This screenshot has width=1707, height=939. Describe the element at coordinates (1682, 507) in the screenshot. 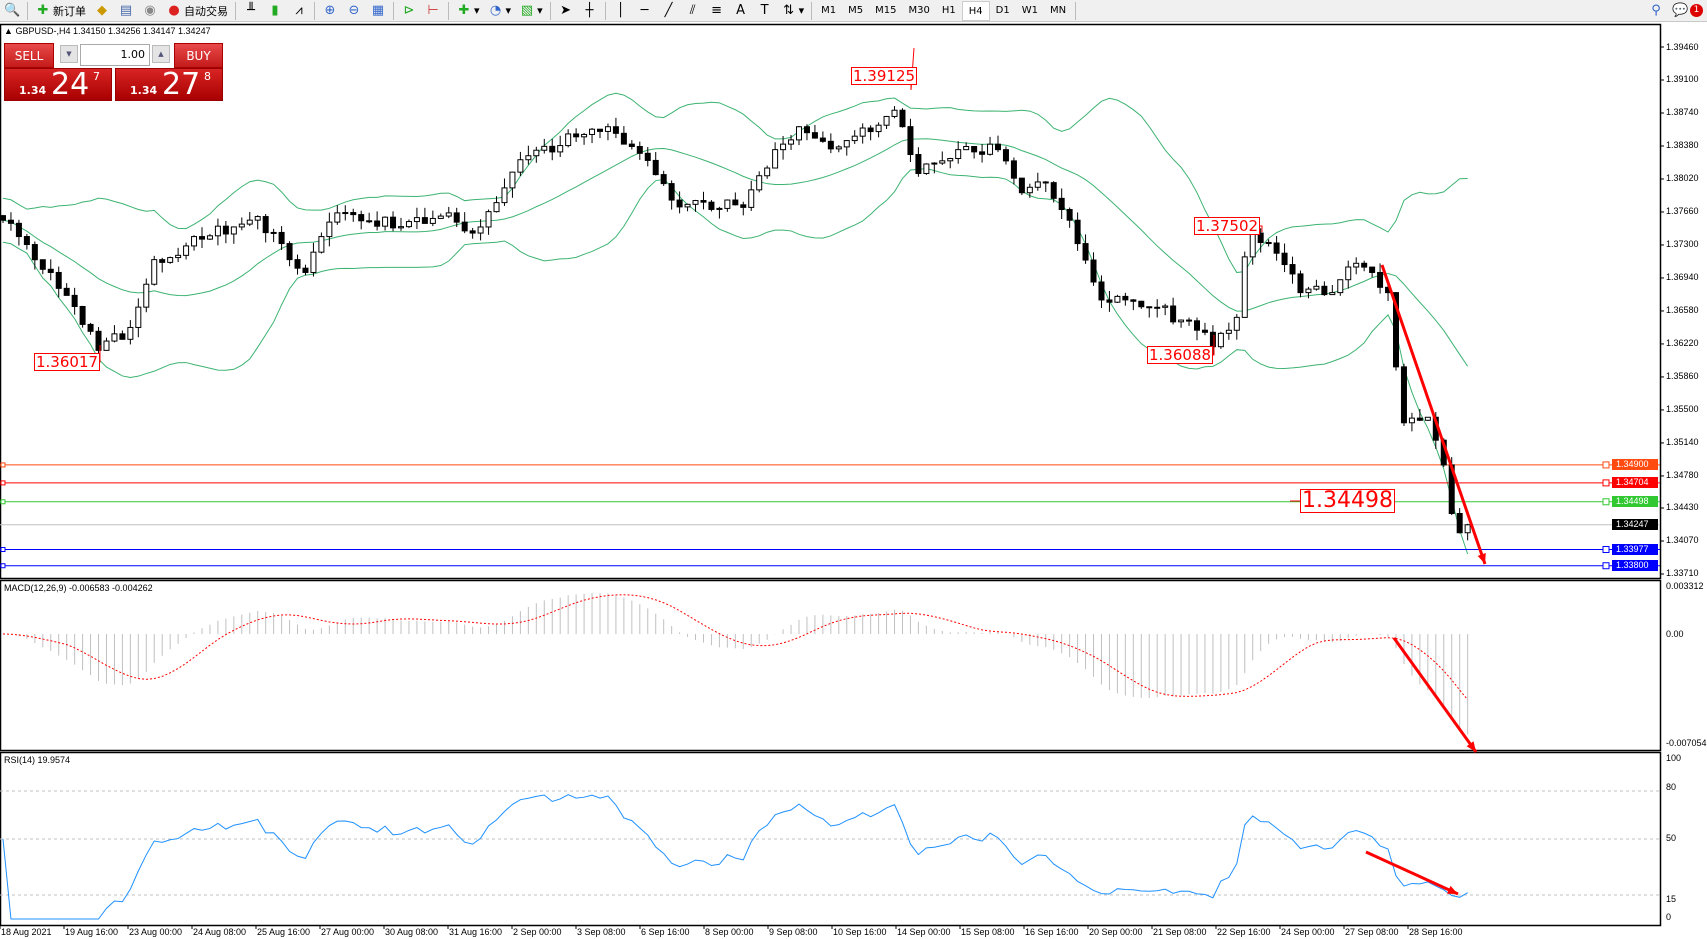

I see `price-axis-label: 1.34430` at that location.